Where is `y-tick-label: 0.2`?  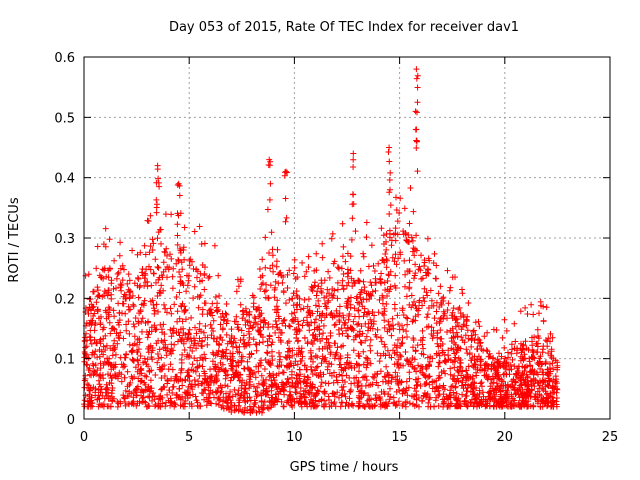 y-tick-label: 0.2 is located at coordinates (64, 299).